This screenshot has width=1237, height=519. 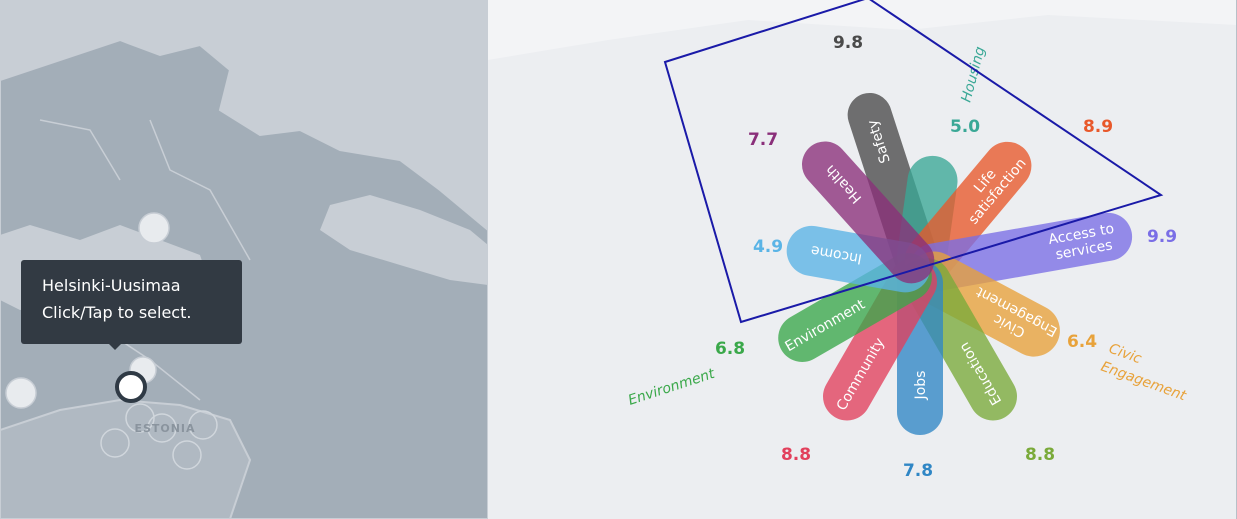 I want to click on score-income: 4.9, so click(x=768, y=247).